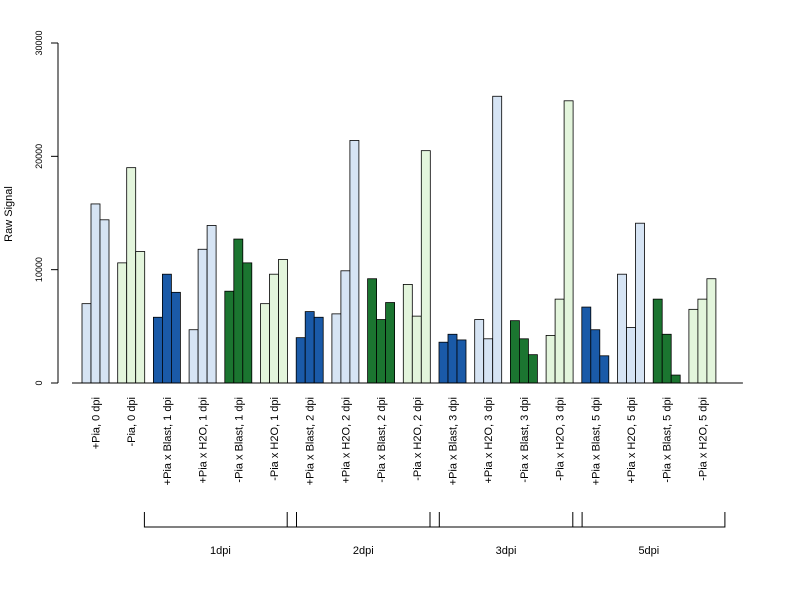 This screenshot has width=800, height=600. Describe the element at coordinates (434, 534) in the screenshot. I see `group-brackets: 1dpi 2dpi 3dpi 5dpi` at that location.